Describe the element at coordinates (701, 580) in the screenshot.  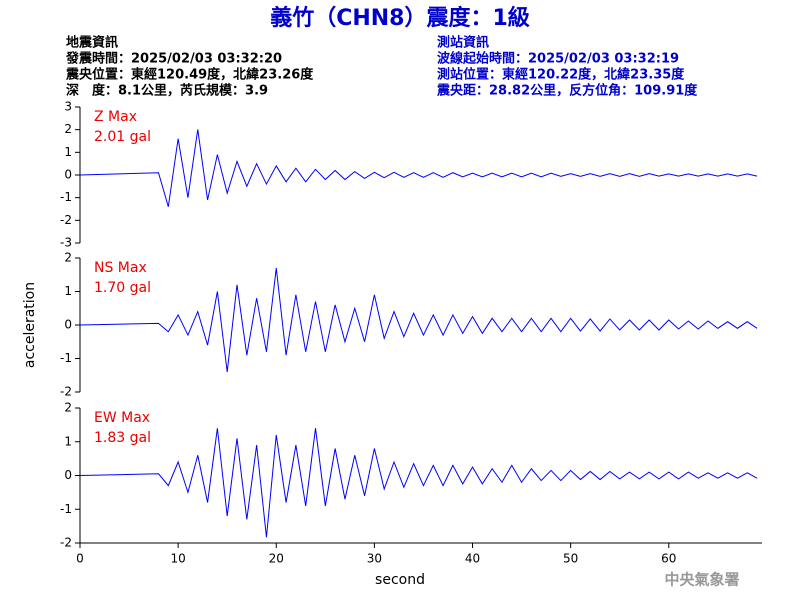
I see `watermark: 中央氣象署` at that location.